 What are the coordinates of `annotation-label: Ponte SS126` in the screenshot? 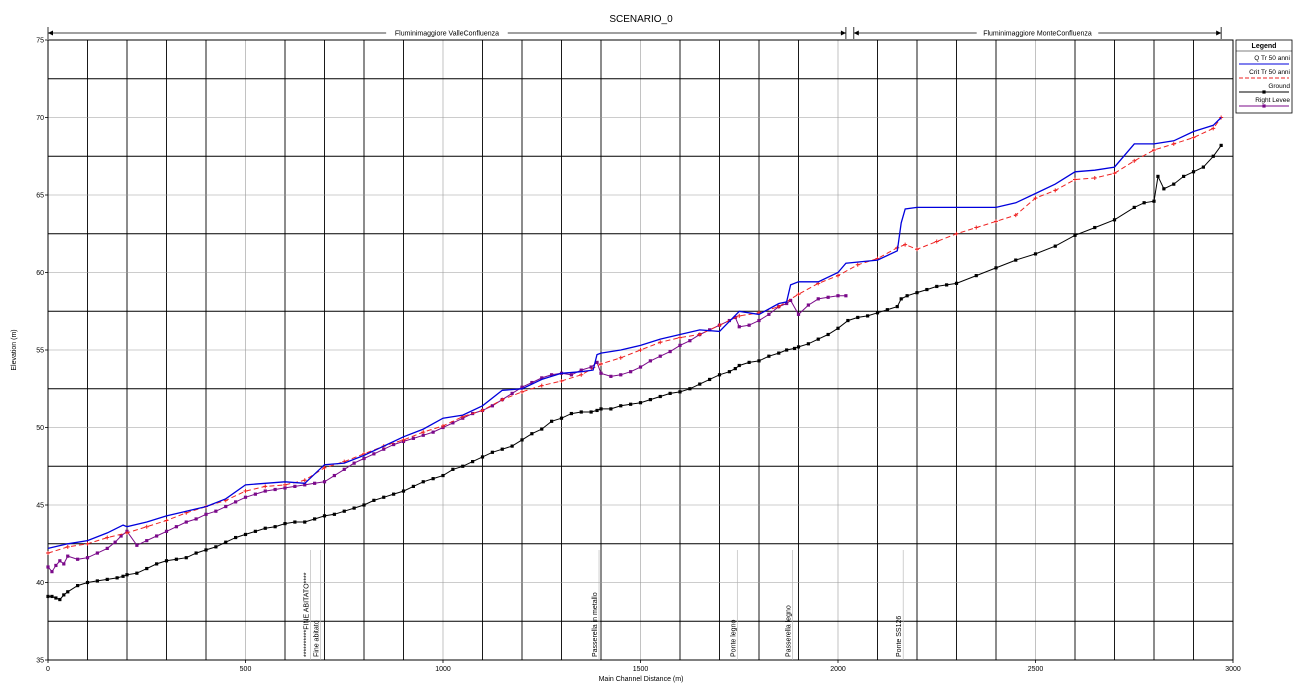 It's located at (899, 636).